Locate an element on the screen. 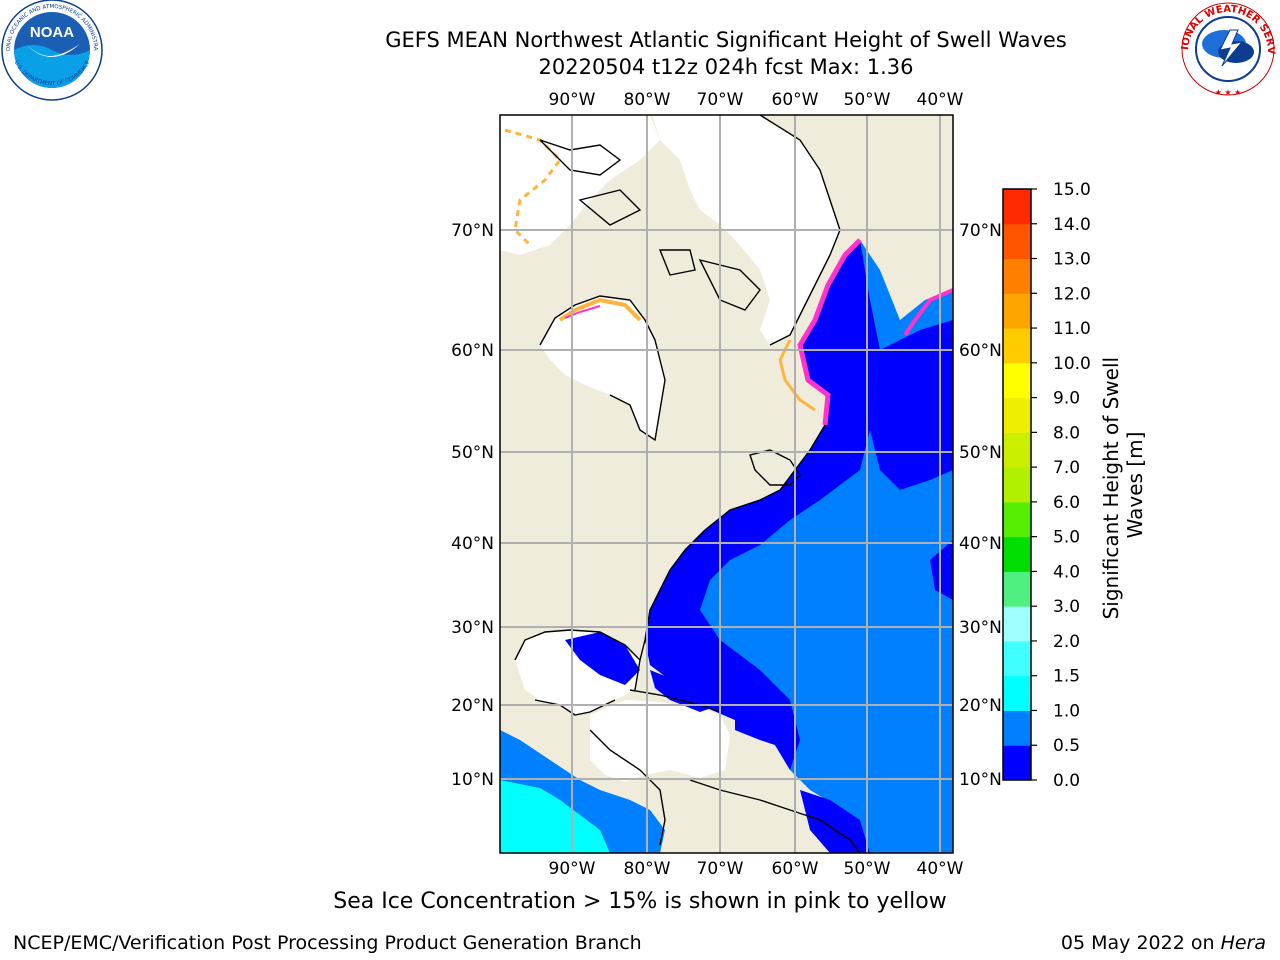  sea-ice-edge-hudson is located at coordinates (600, 309).